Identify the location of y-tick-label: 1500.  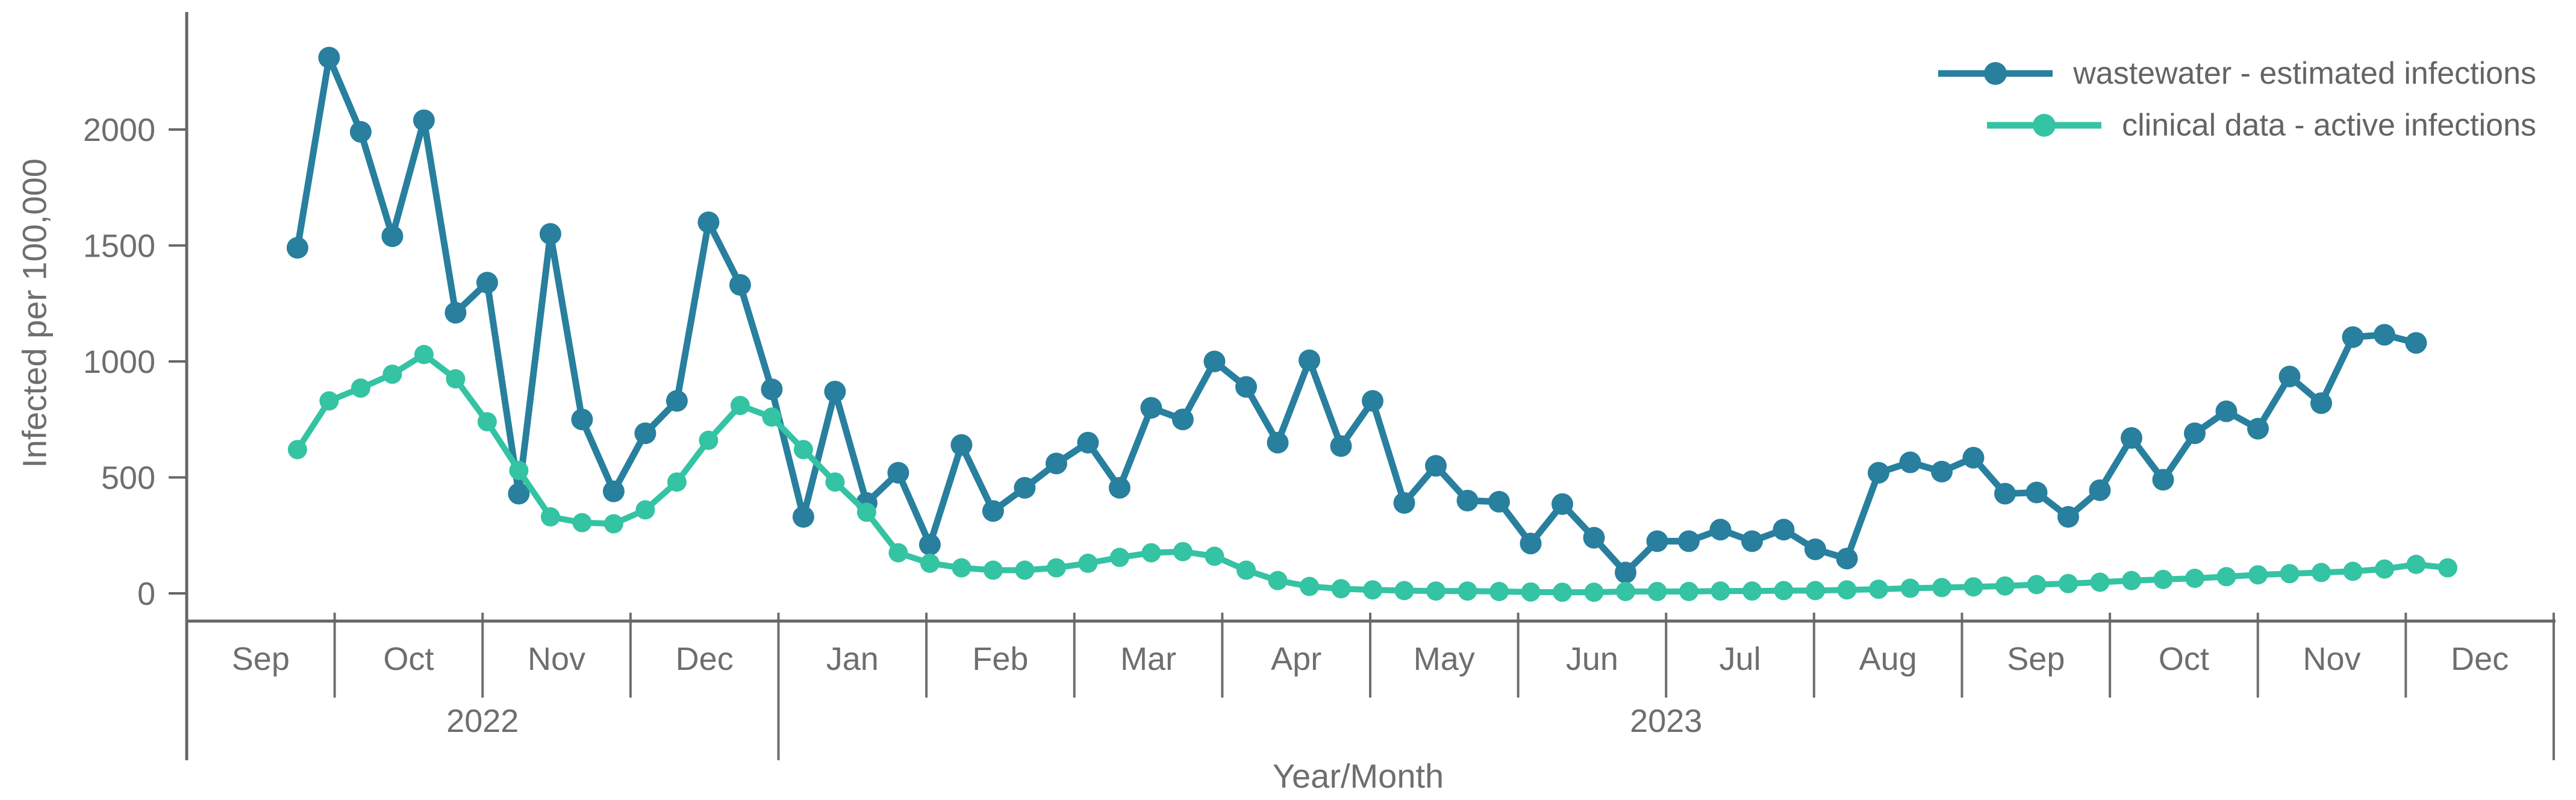
(119, 246).